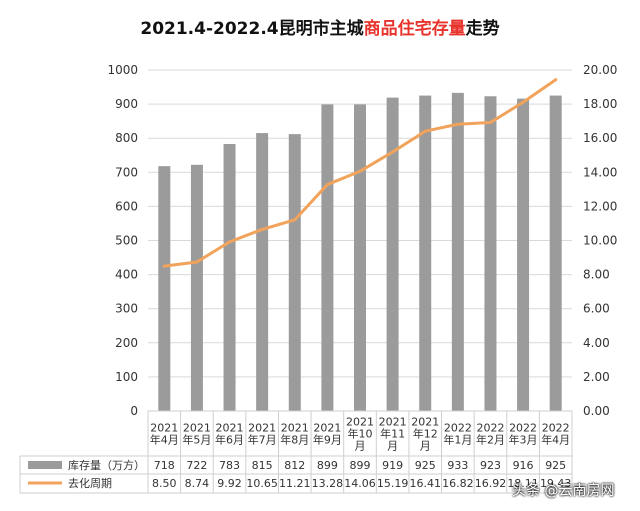 The height and width of the screenshot is (511, 640). Describe the element at coordinates (596, 377) in the screenshot. I see `right-tick-label: 2.00` at that location.